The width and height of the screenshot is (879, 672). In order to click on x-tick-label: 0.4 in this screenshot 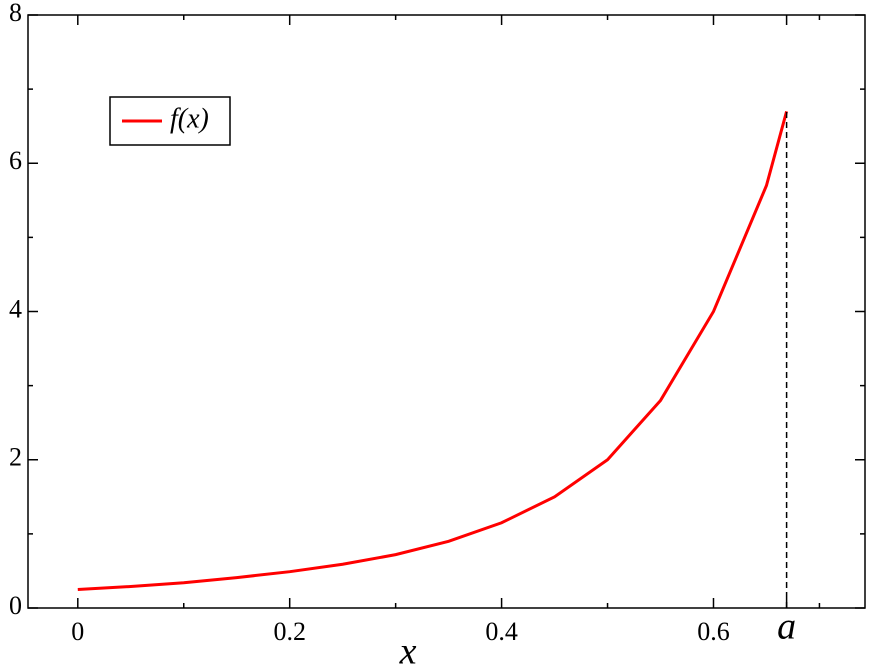, I will do `click(501, 631)`.